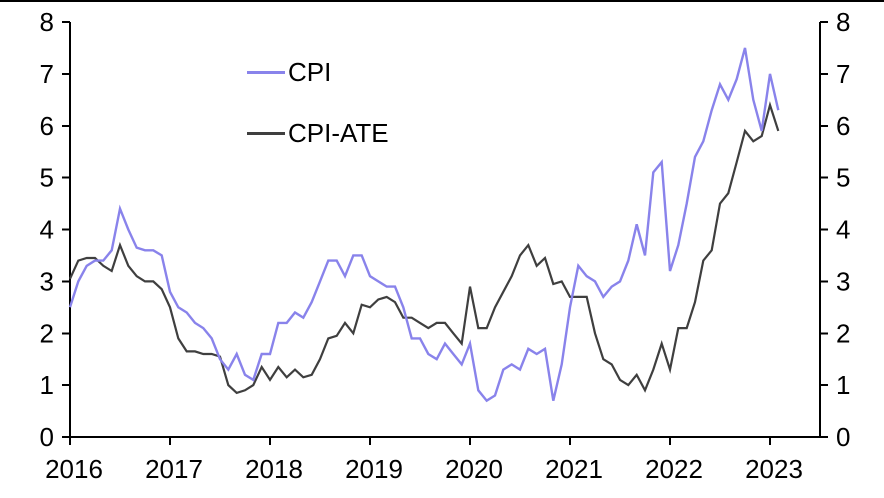 The image size is (884, 498). What do you see at coordinates (47, 281) in the screenshot?
I see `y-axis-tick-label-left: 3` at bounding box center [47, 281].